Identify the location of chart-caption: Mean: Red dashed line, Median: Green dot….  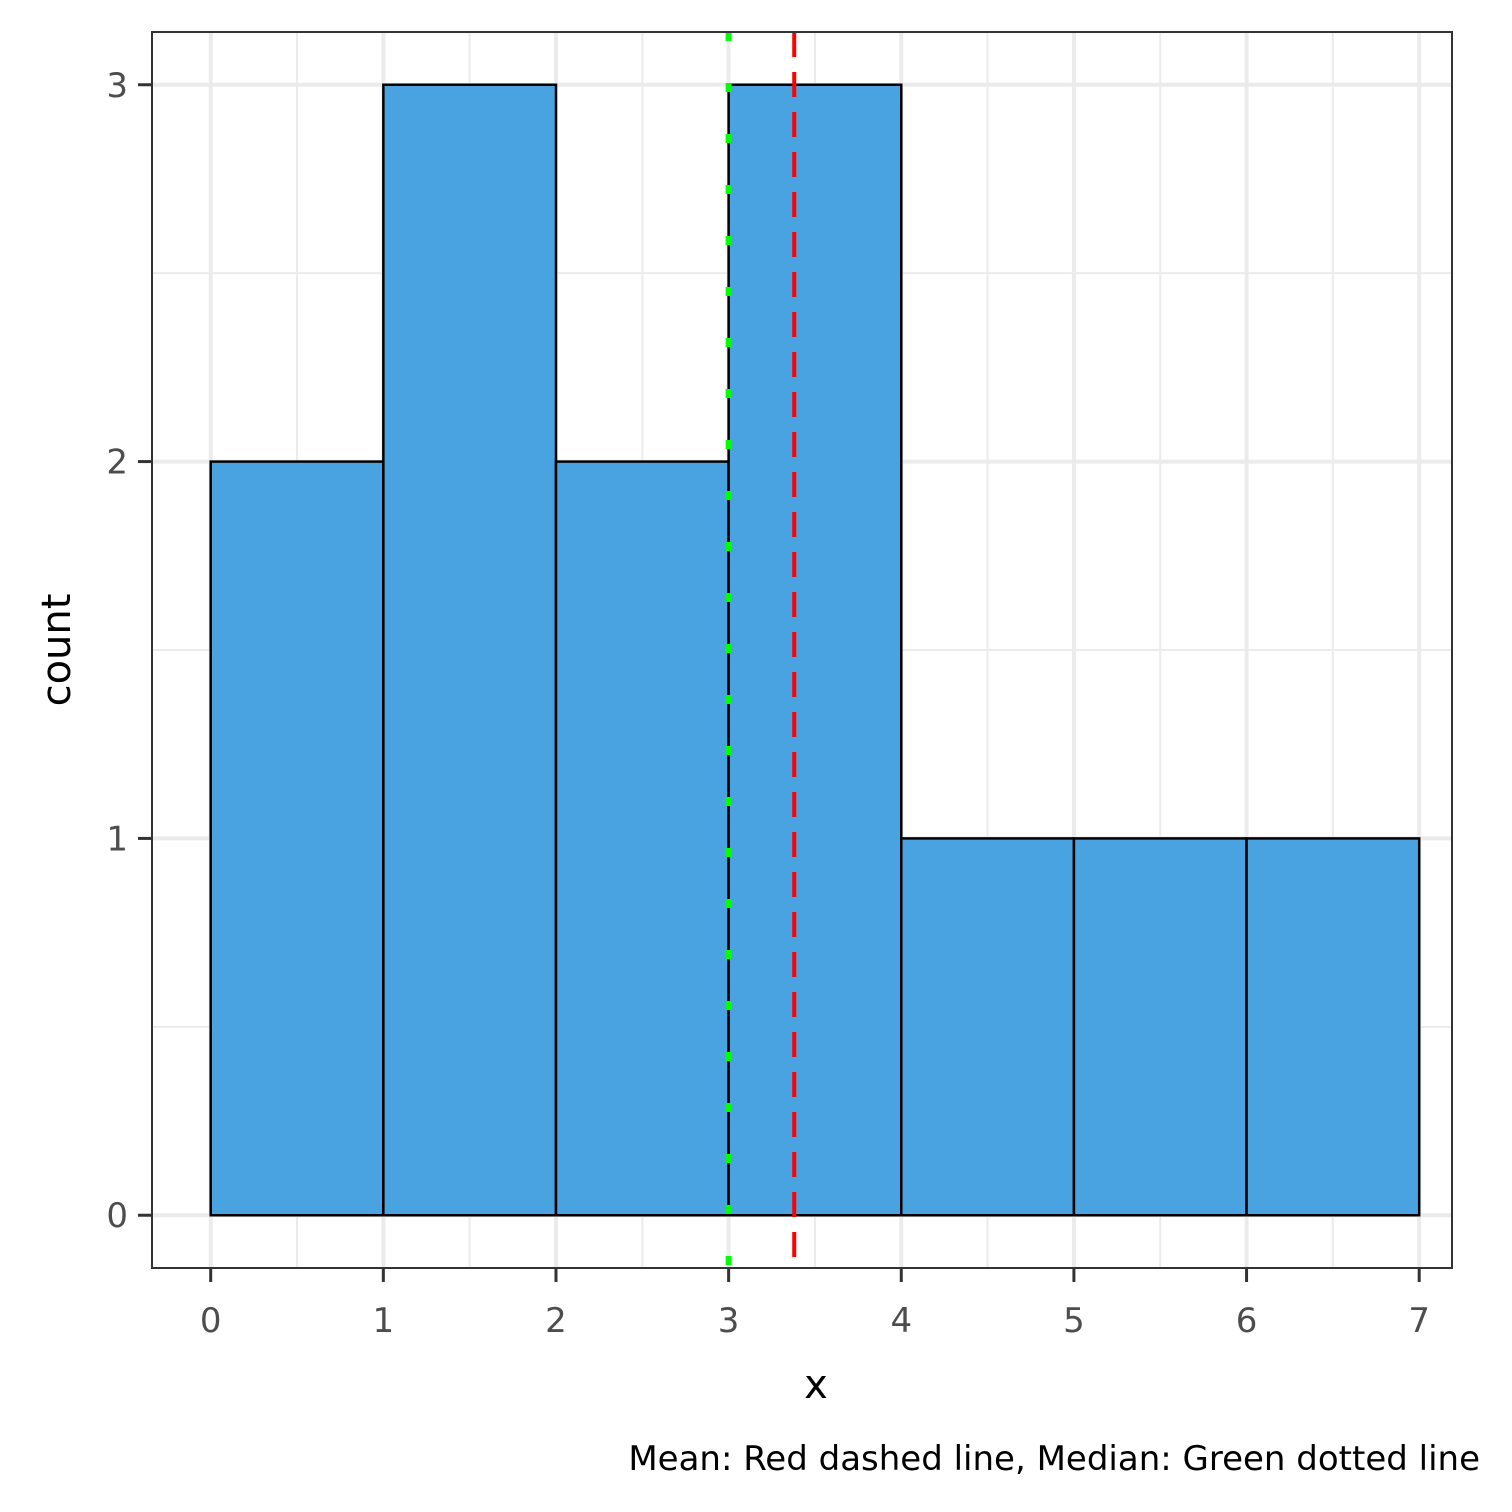
(1054, 1459).